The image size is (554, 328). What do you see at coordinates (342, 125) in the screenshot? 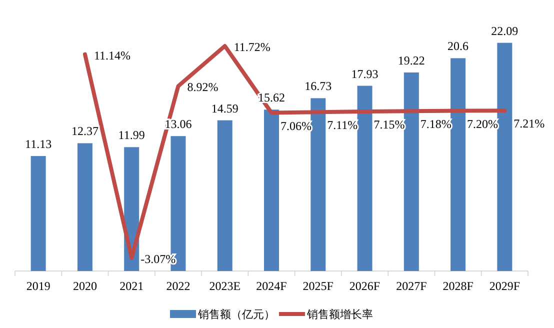
I see `data-label: 7.11%` at bounding box center [342, 125].